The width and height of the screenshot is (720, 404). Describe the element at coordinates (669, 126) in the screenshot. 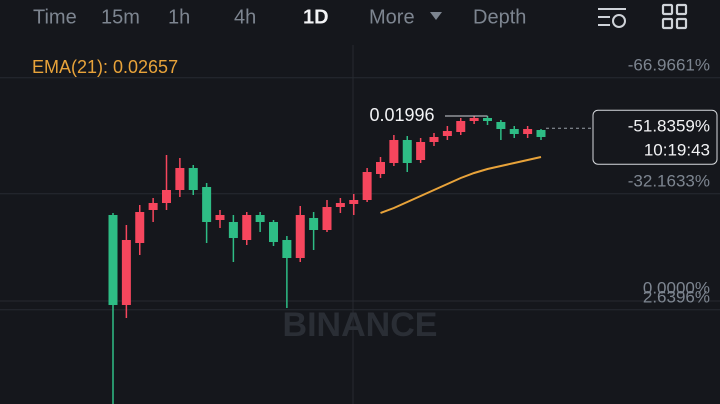

I see `price-tag-value: -51.8359%` at that location.